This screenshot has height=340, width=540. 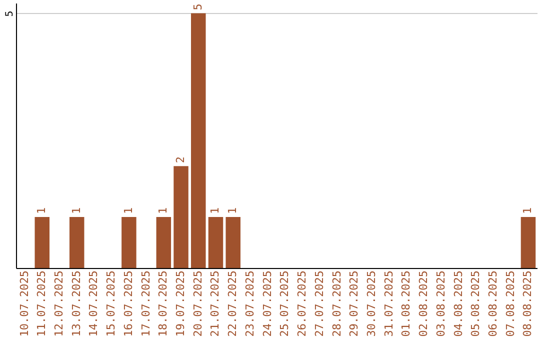 I want to click on x-tick-label: 05.08.2025, so click(x=475, y=303).